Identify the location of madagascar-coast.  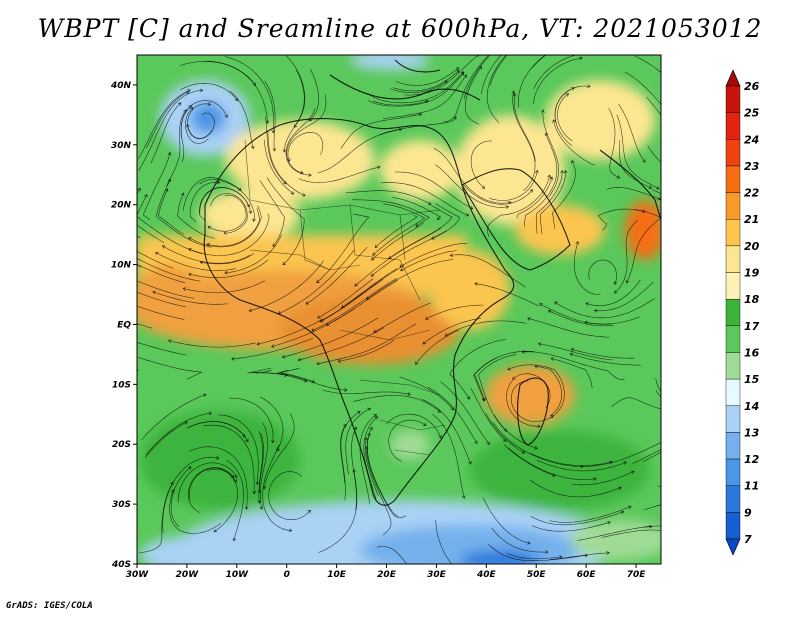
(533, 411).